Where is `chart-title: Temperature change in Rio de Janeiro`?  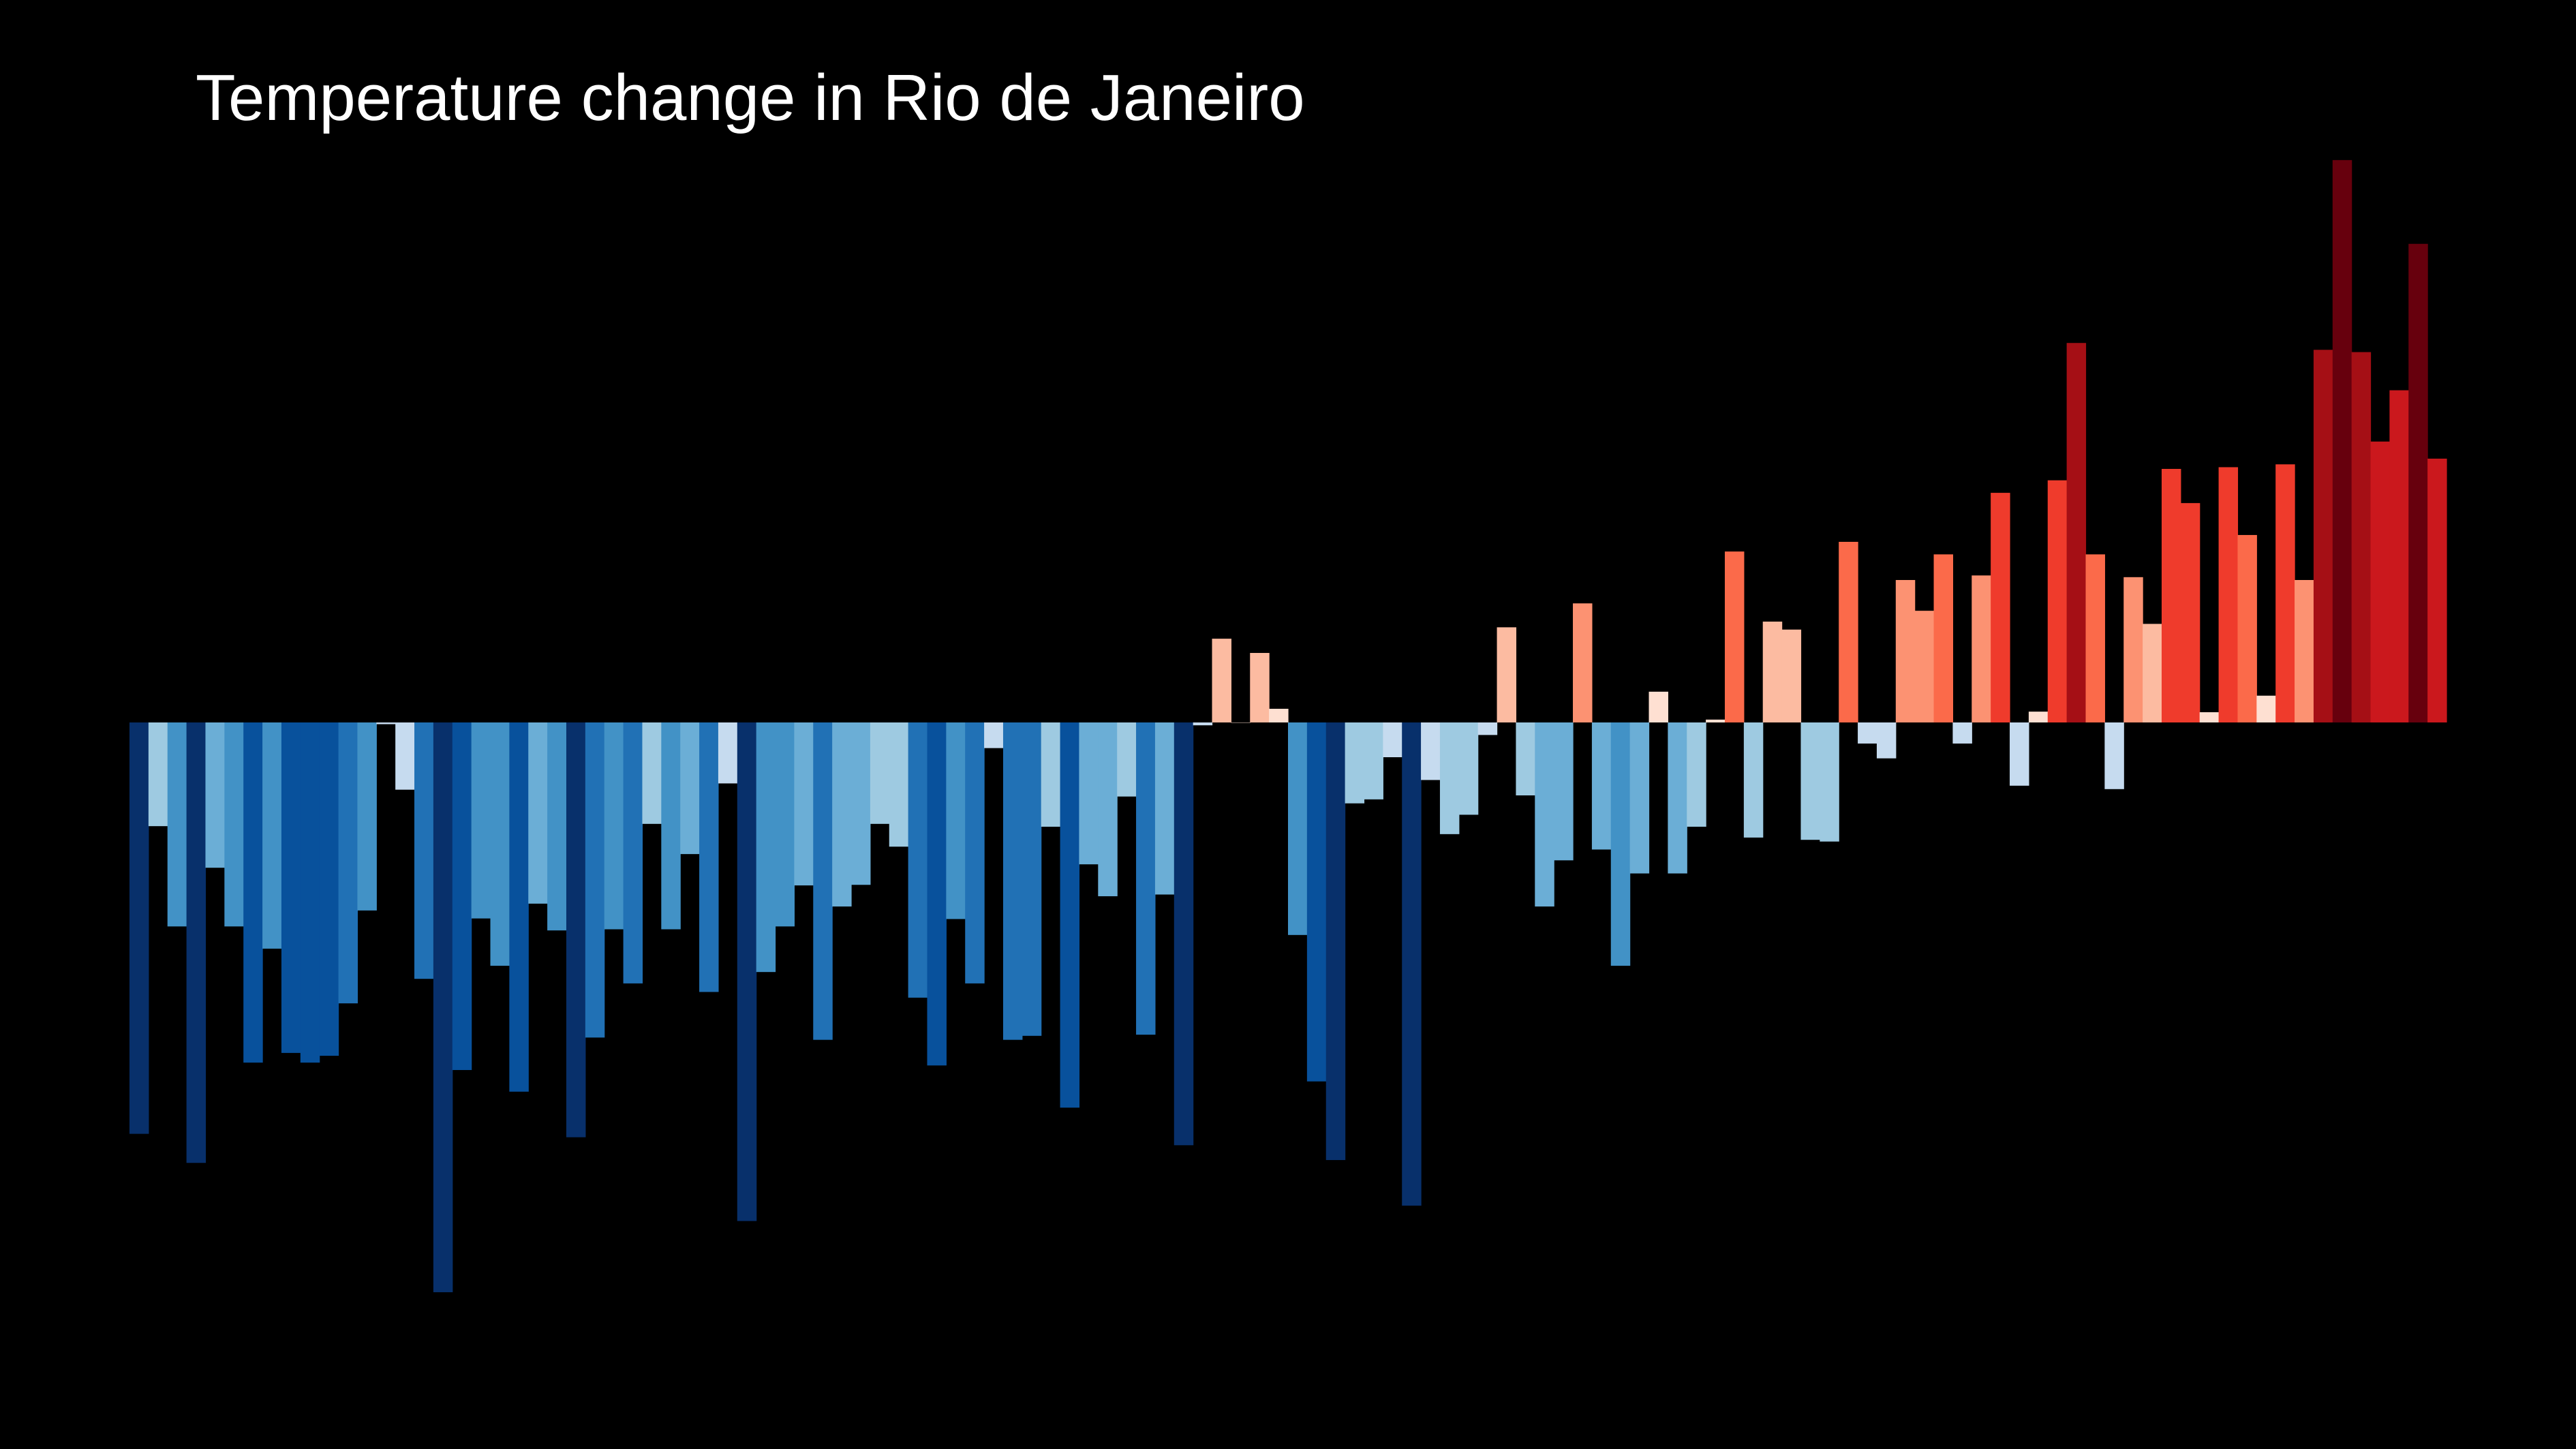 chart-title: Temperature change in Rio de Janeiro is located at coordinates (750, 98).